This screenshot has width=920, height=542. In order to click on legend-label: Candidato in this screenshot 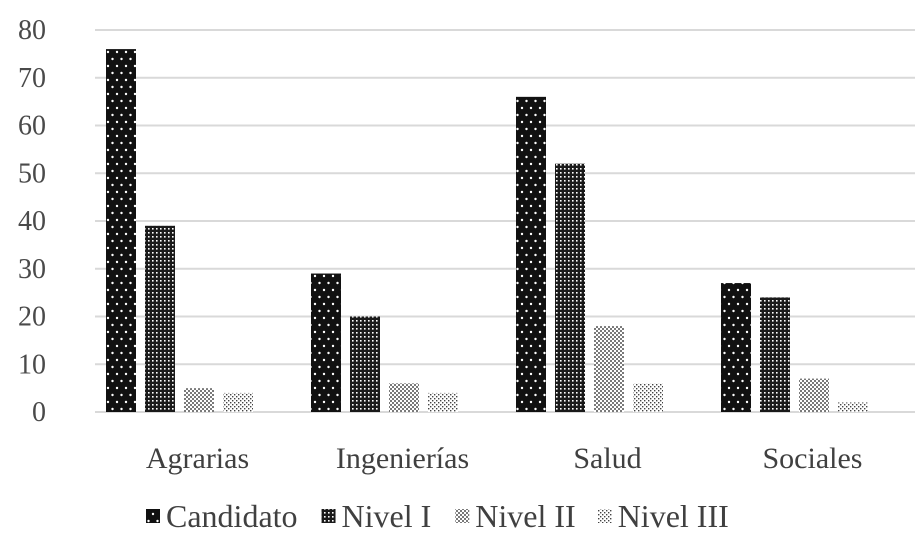, I will do `click(232, 516)`.